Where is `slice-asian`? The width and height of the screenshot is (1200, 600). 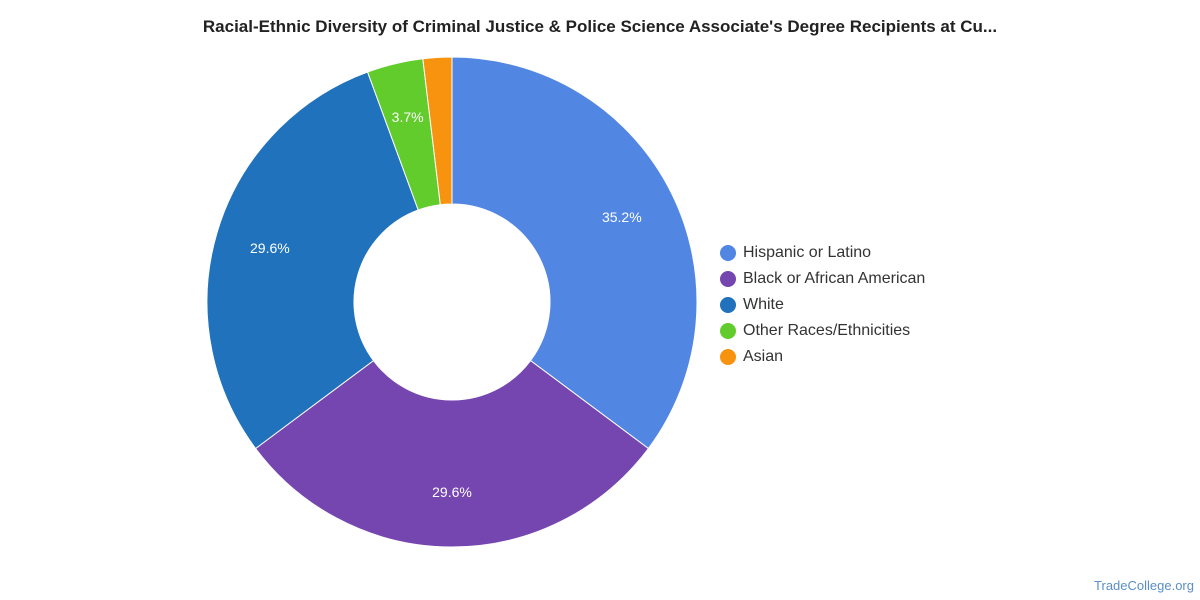 slice-asian is located at coordinates (437, 131).